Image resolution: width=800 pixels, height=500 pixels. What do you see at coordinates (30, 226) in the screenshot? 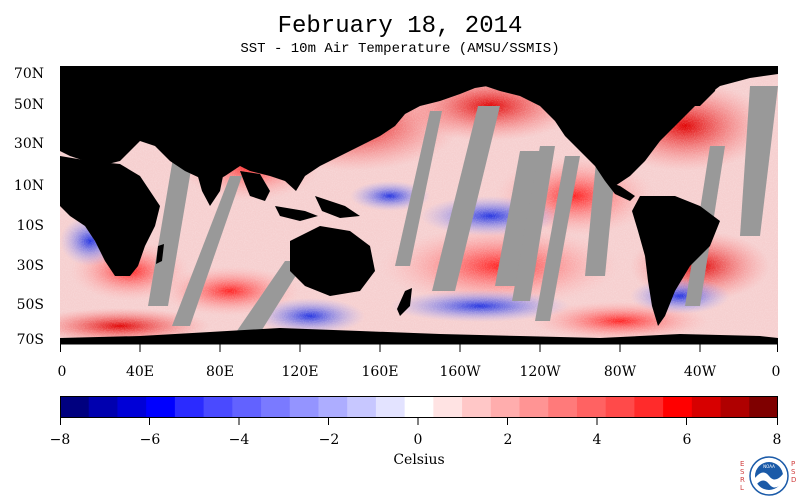
I see `latitude-label: 10S` at bounding box center [30, 226].